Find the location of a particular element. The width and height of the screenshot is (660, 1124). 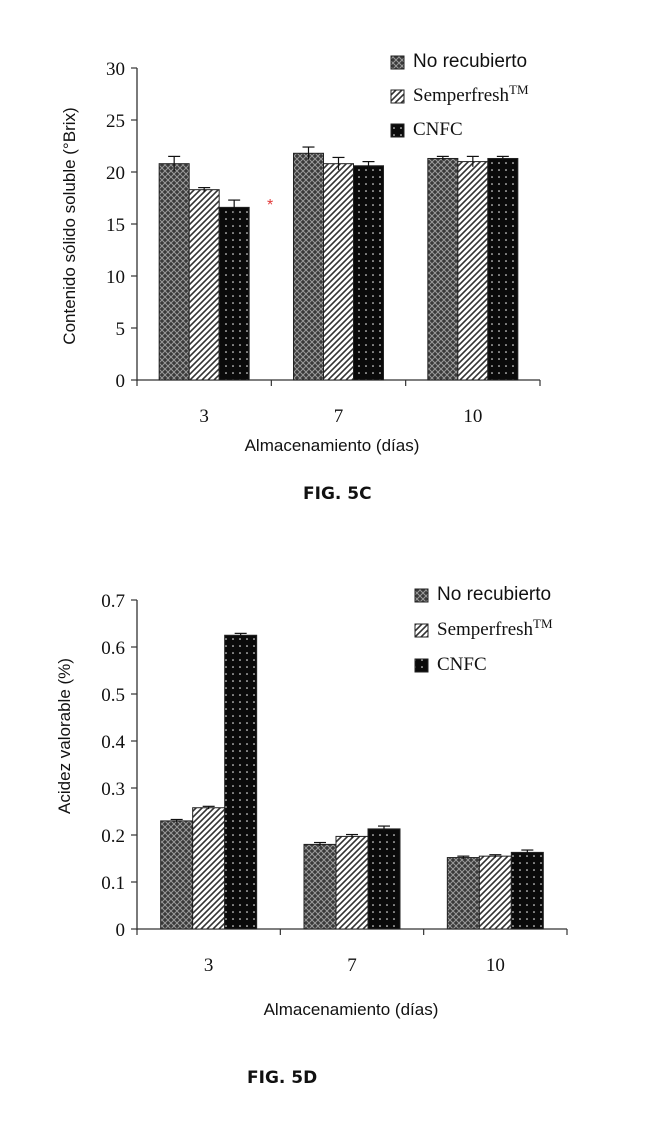

y-axis-title: Acidez valorable (%) is located at coordinates (64, 736).